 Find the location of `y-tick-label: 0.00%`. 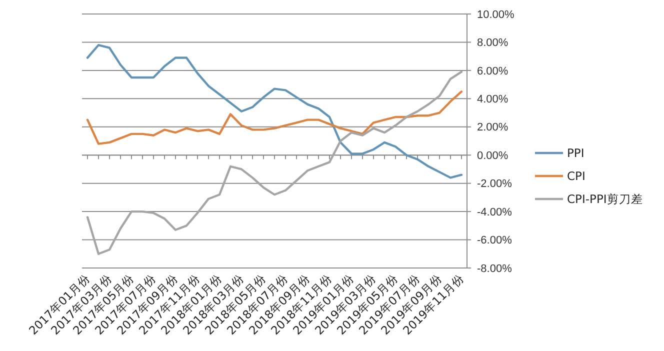

y-tick-label: 0.00% is located at coordinates (492, 156).